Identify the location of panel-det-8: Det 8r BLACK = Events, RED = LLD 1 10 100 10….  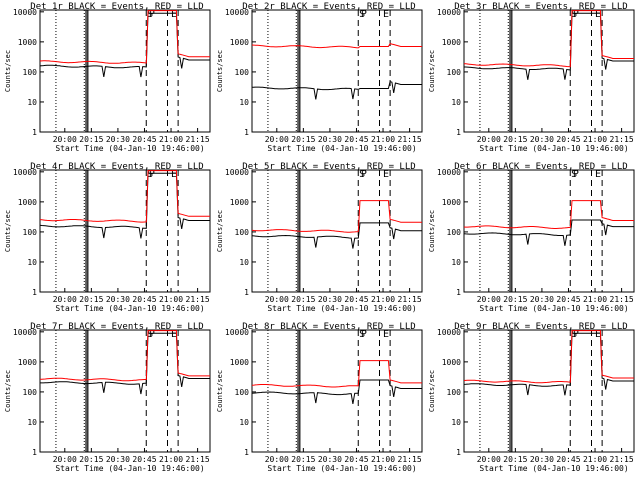
(319, 397).